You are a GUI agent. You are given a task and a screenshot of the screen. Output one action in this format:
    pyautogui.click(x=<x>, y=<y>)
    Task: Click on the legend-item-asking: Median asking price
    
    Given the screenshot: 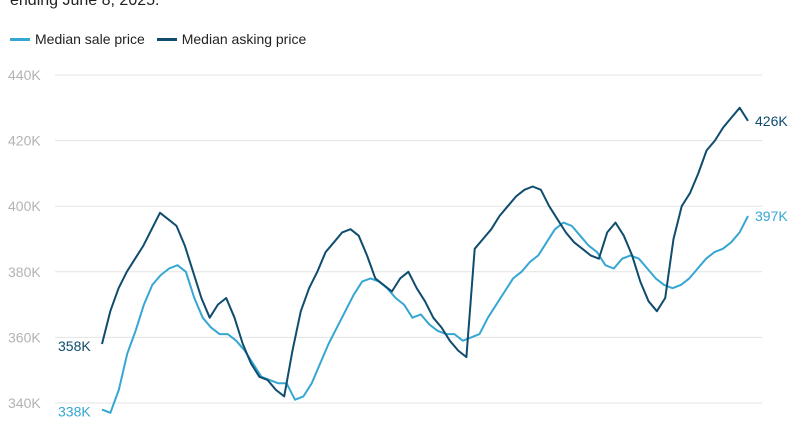 What is the action you would take?
    pyautogui.click(x=231, y=39)
    